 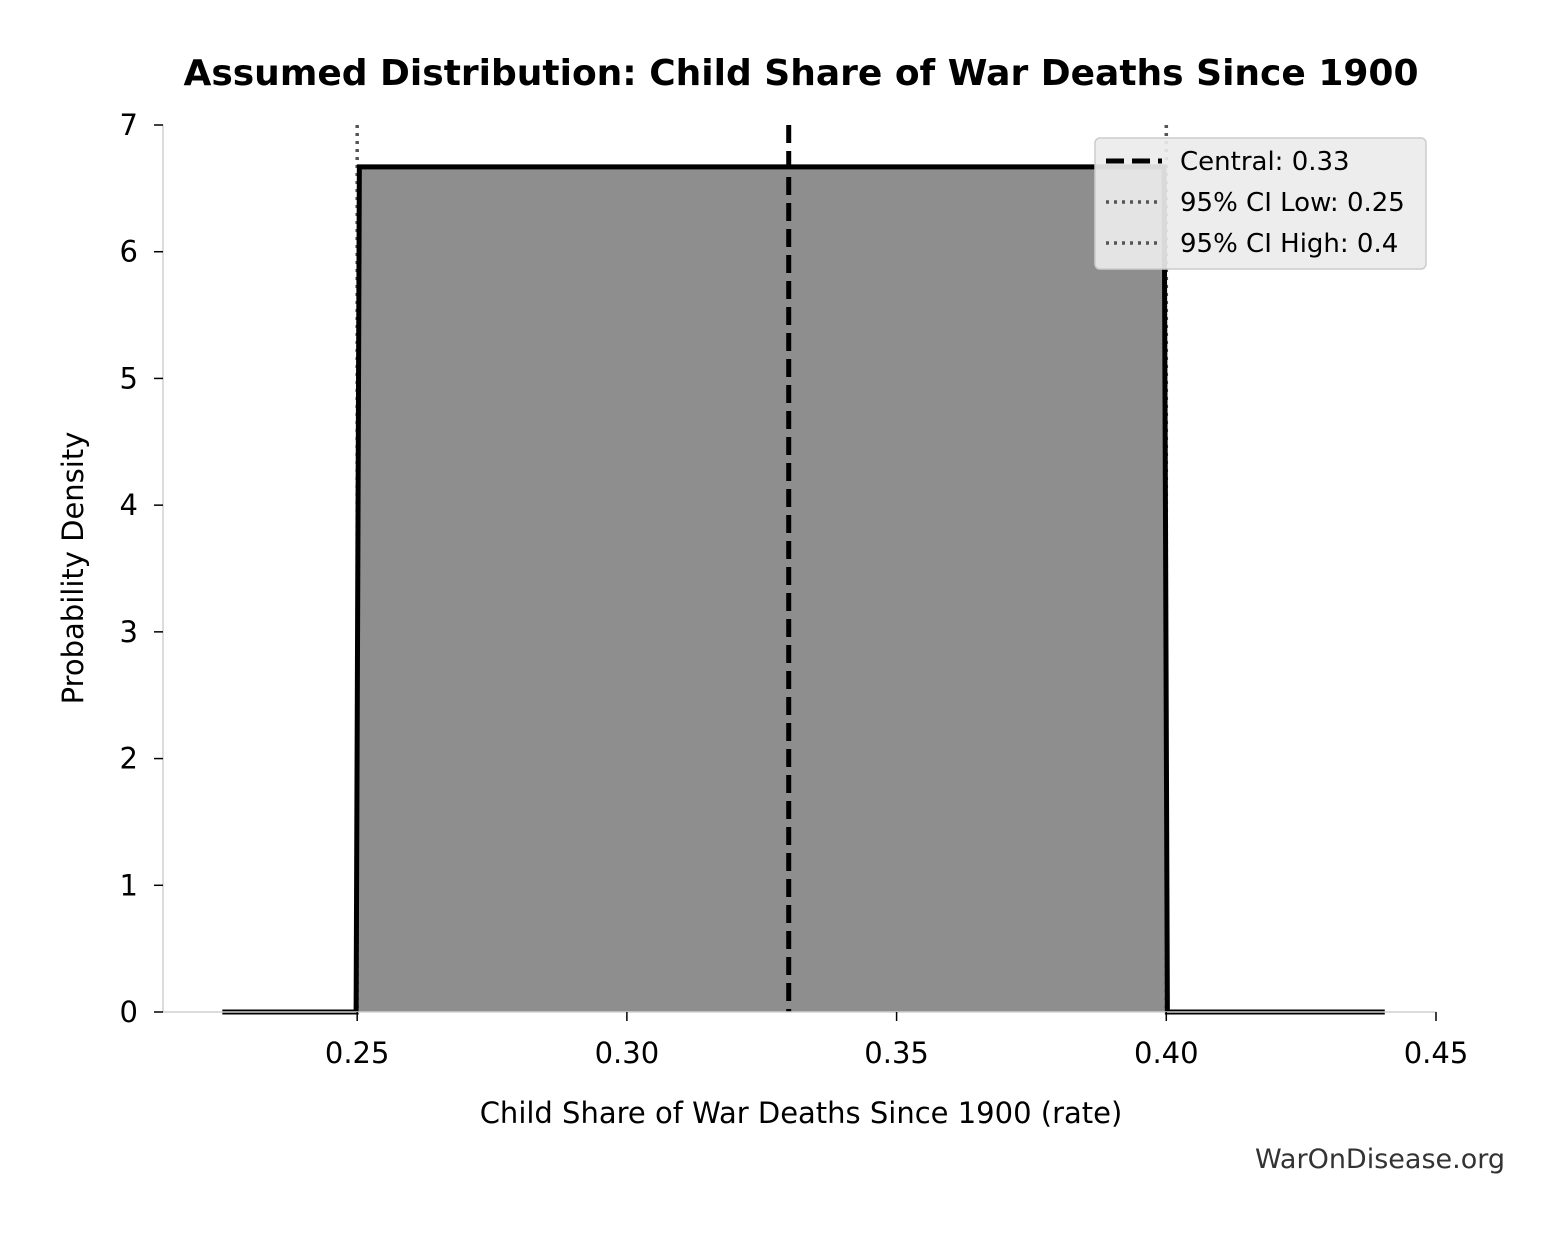 I want to click on y-tick-label: 3, so click(x=129, y=632).